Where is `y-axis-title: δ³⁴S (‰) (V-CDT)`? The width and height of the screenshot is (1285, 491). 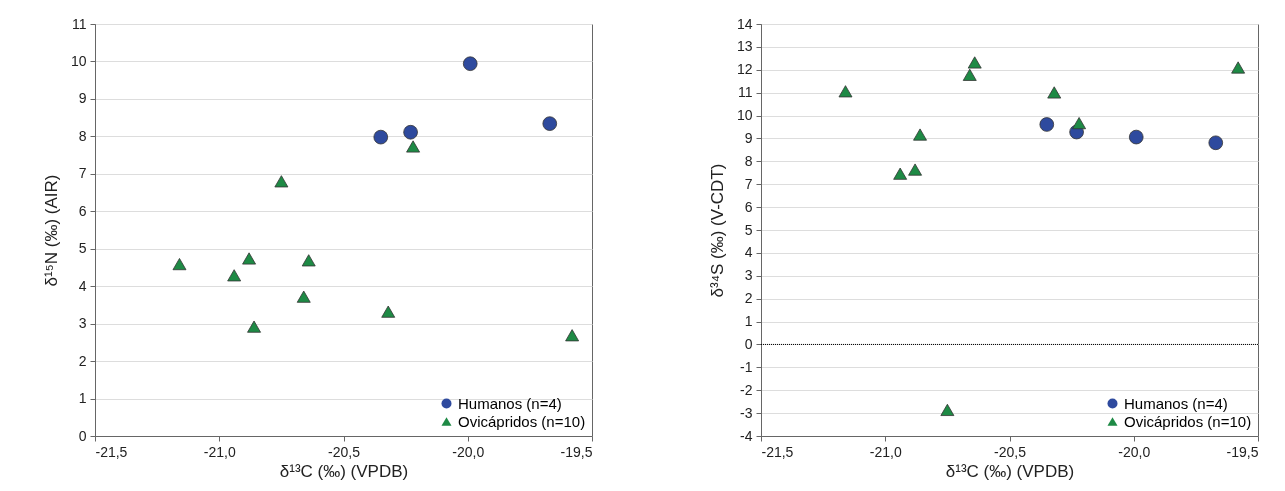 y-axis-title: δ³⁴S (‰) (V-CDT) is located at coordinates (717, 230).